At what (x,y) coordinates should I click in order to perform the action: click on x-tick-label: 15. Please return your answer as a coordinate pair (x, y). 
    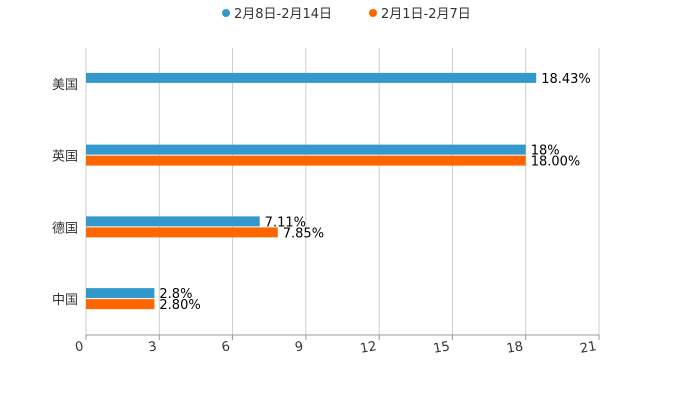
    Looking at the image, I should click on (441, 348).